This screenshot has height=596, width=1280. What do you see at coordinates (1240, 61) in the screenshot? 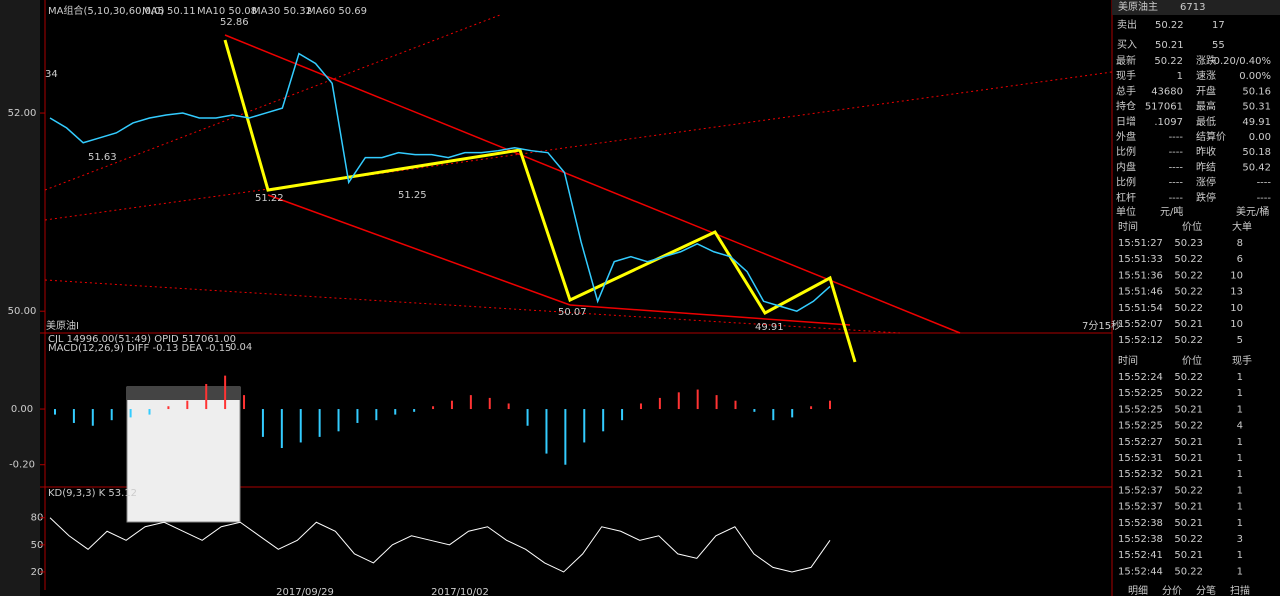
I see `quote-value: -0.20/0.40%` at bounding box center [1240, 61].